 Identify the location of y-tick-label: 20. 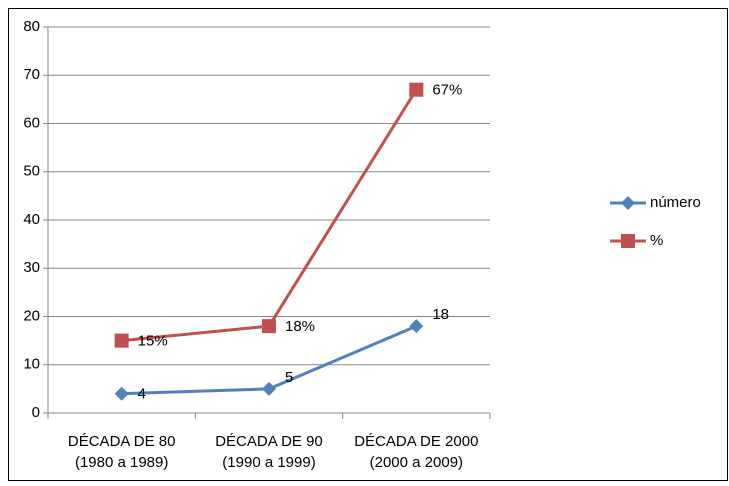
(31, 315).